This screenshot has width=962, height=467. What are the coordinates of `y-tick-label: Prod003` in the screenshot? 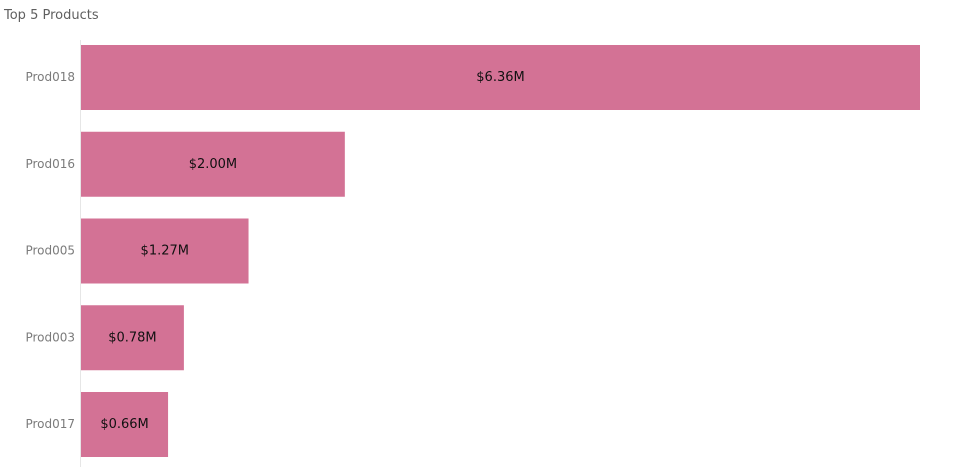 It's located at (50, 337).